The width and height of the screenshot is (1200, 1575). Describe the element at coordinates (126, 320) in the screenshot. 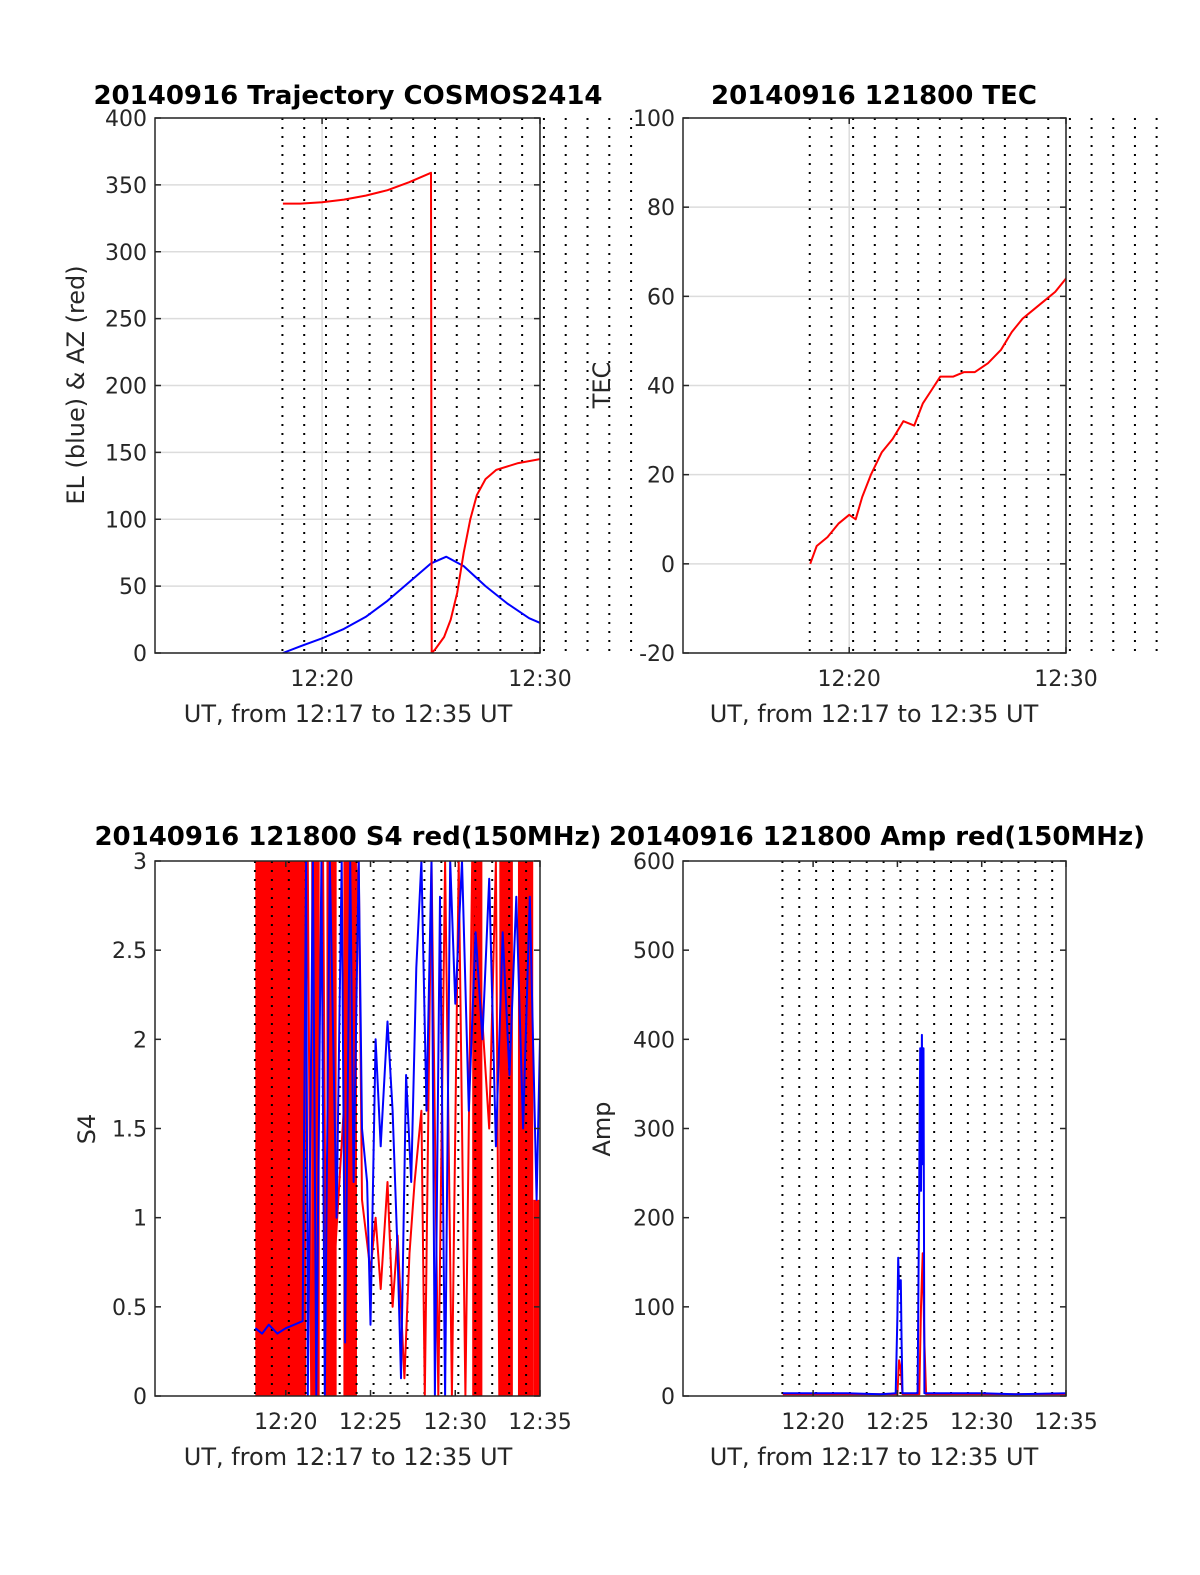

I see `y-tick-label: 250` at that location.